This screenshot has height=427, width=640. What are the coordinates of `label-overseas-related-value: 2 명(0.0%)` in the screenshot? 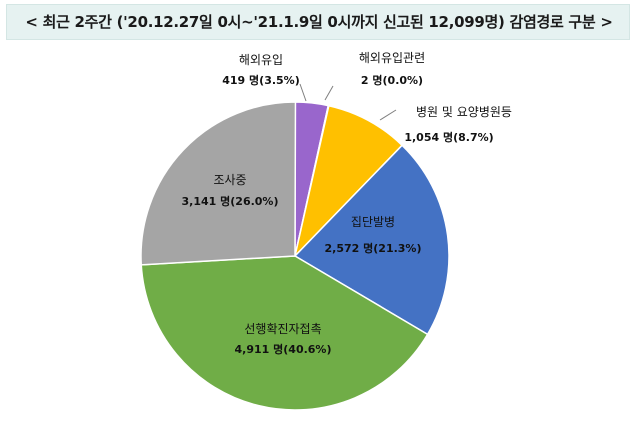 It's located at (392, 80).